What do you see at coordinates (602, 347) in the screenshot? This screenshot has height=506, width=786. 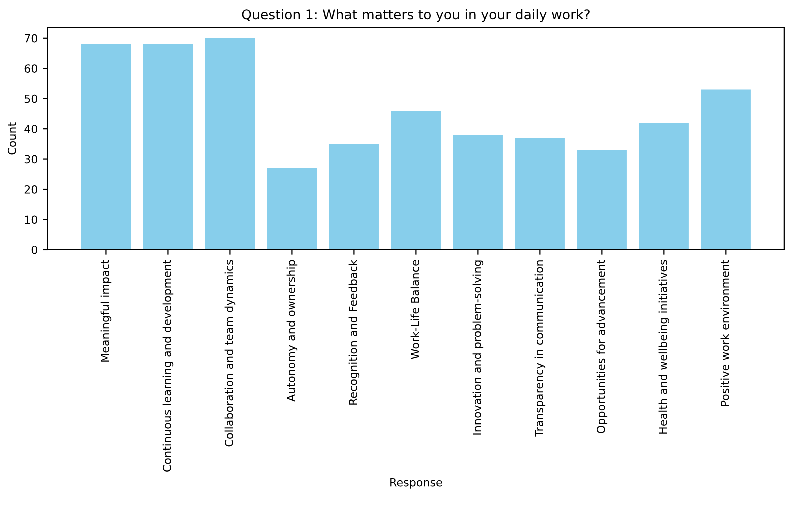 I see `x-tick-label: Opportunities for advancement` at bounding box center [602, 347].